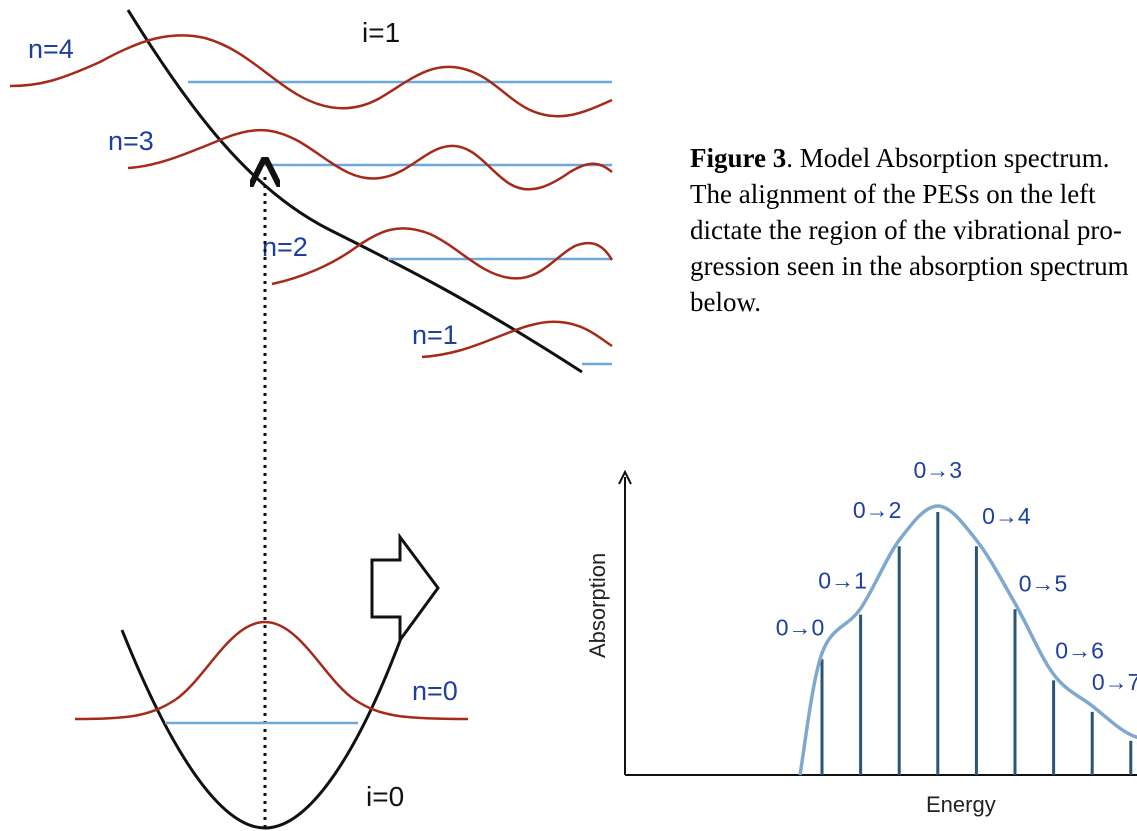  Describe the element at coordinates (370, 159) in the screenshot. I see `wavefunction-n3` at that location.